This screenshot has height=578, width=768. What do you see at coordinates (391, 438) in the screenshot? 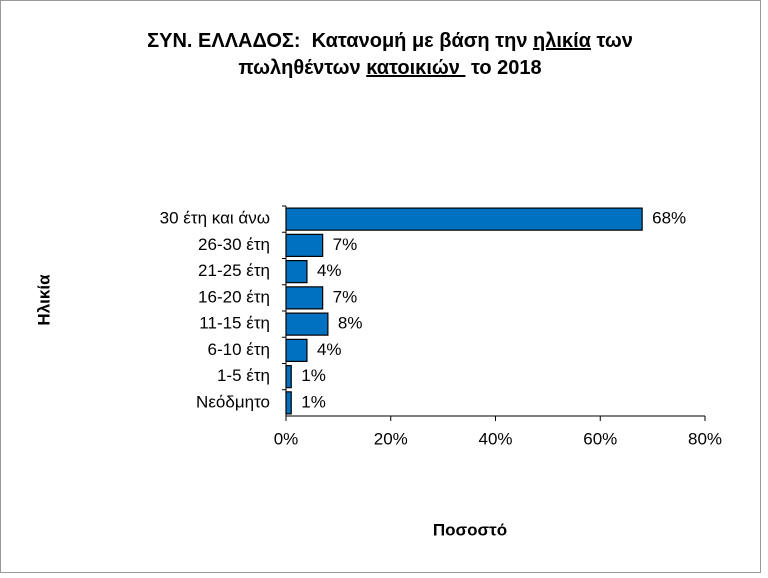
I see `x-tick-label: 20%` at bounding box center [391, 438].